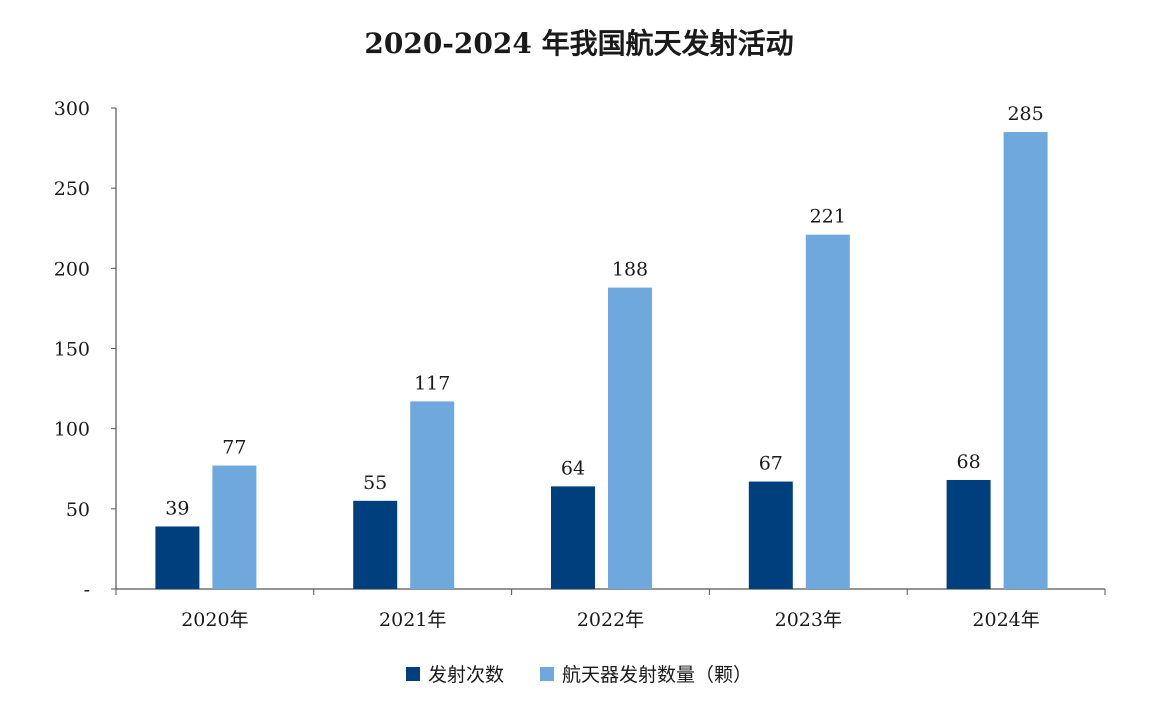  I want to click on y-tick-label: 50, so click(78, 510).